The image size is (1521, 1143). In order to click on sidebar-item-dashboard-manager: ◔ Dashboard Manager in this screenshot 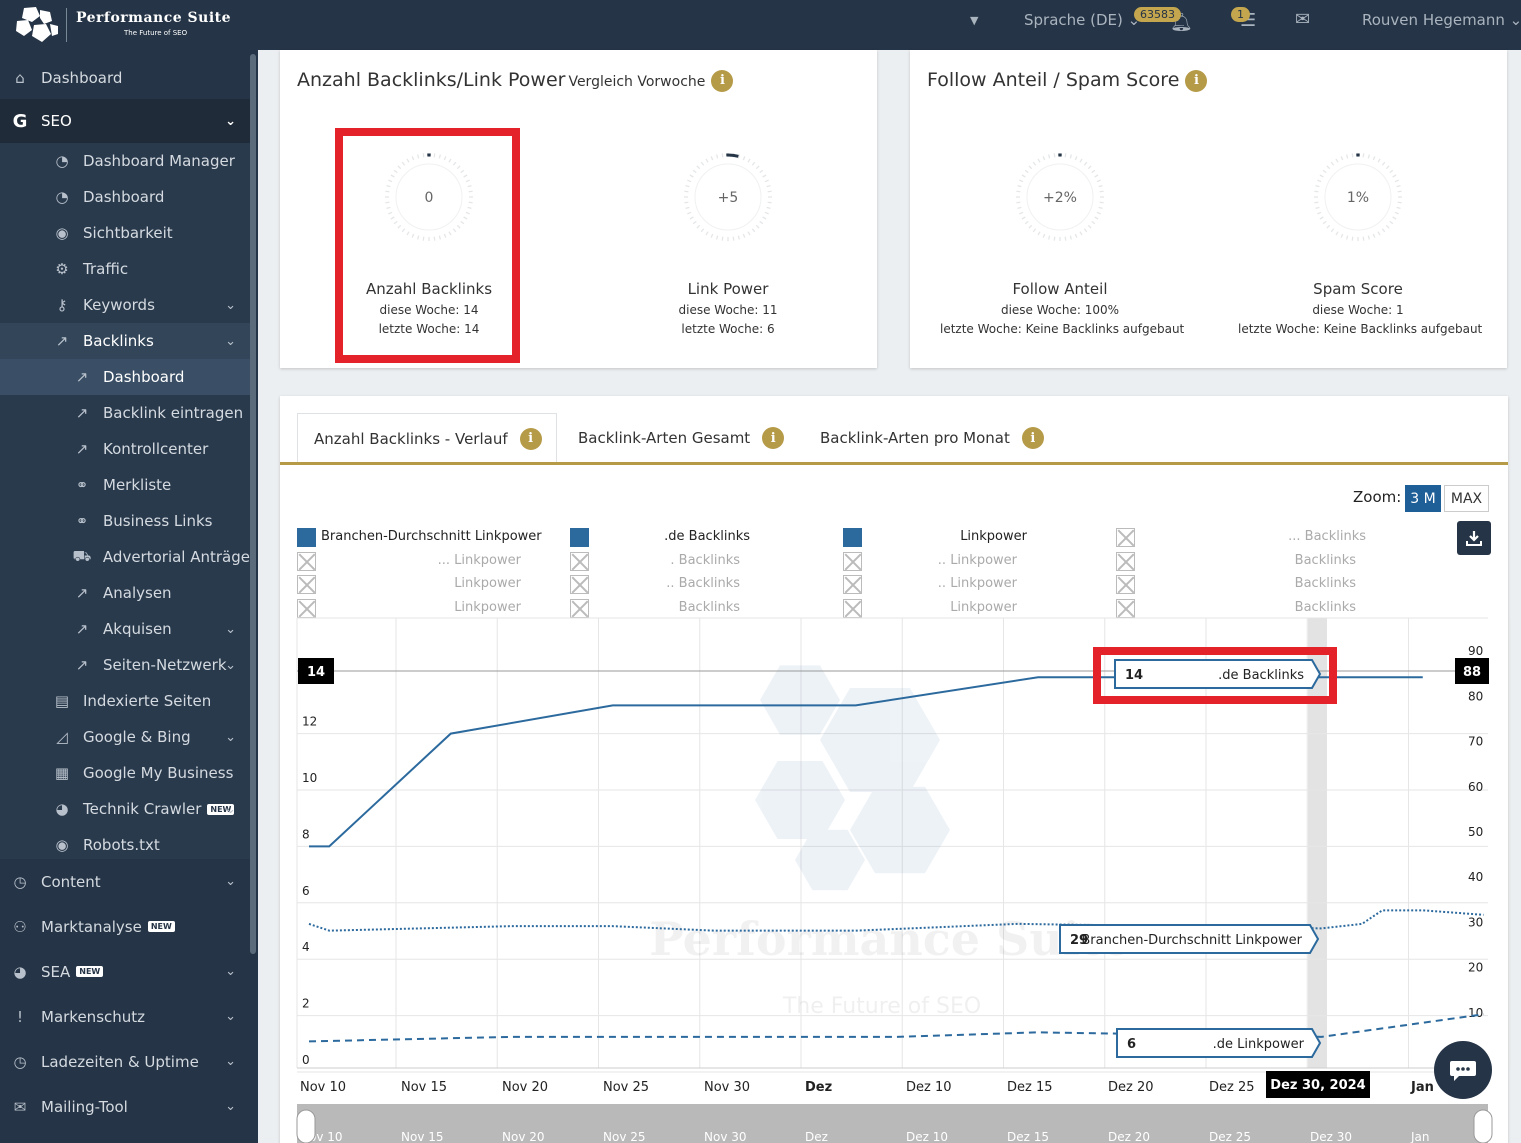, I will do `click(125, 161)`.